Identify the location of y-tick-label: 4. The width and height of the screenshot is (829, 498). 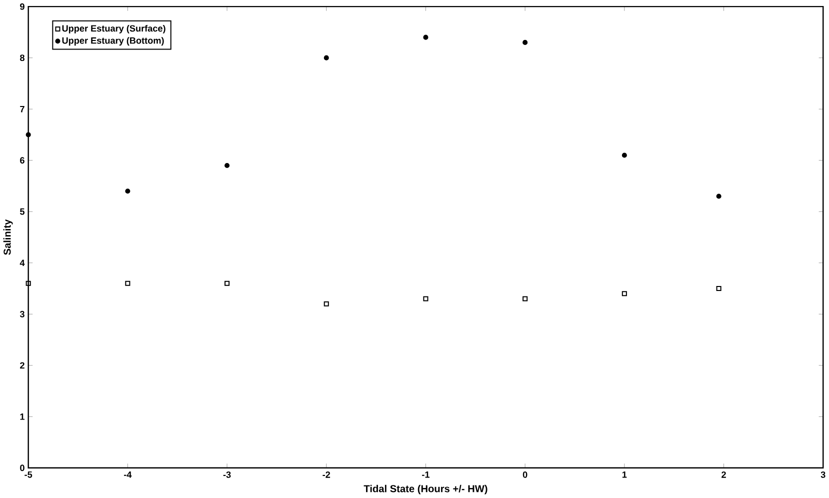
(22, 263).